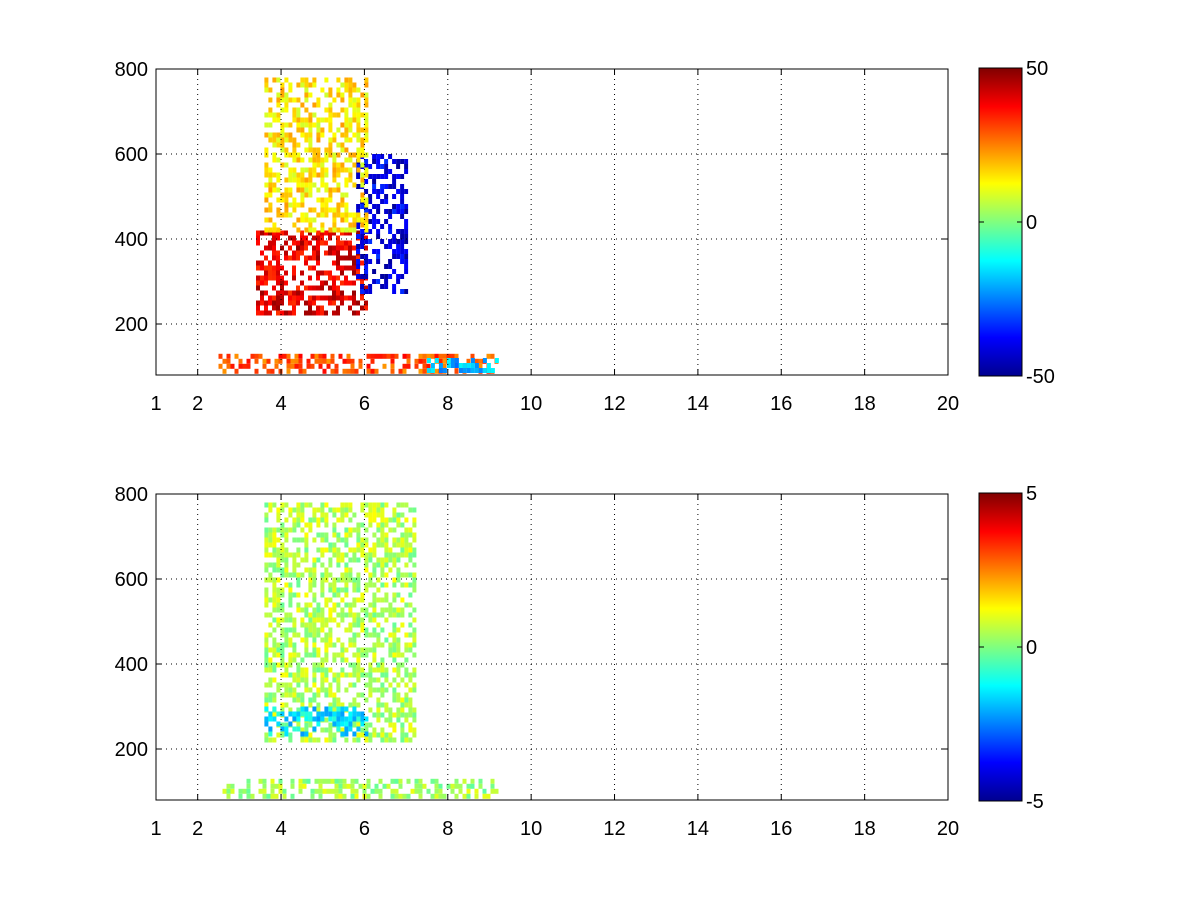 This screenshot has height=900, width=1200. I want to click on colorbar-tick-label: 0, so click(1031, 648).